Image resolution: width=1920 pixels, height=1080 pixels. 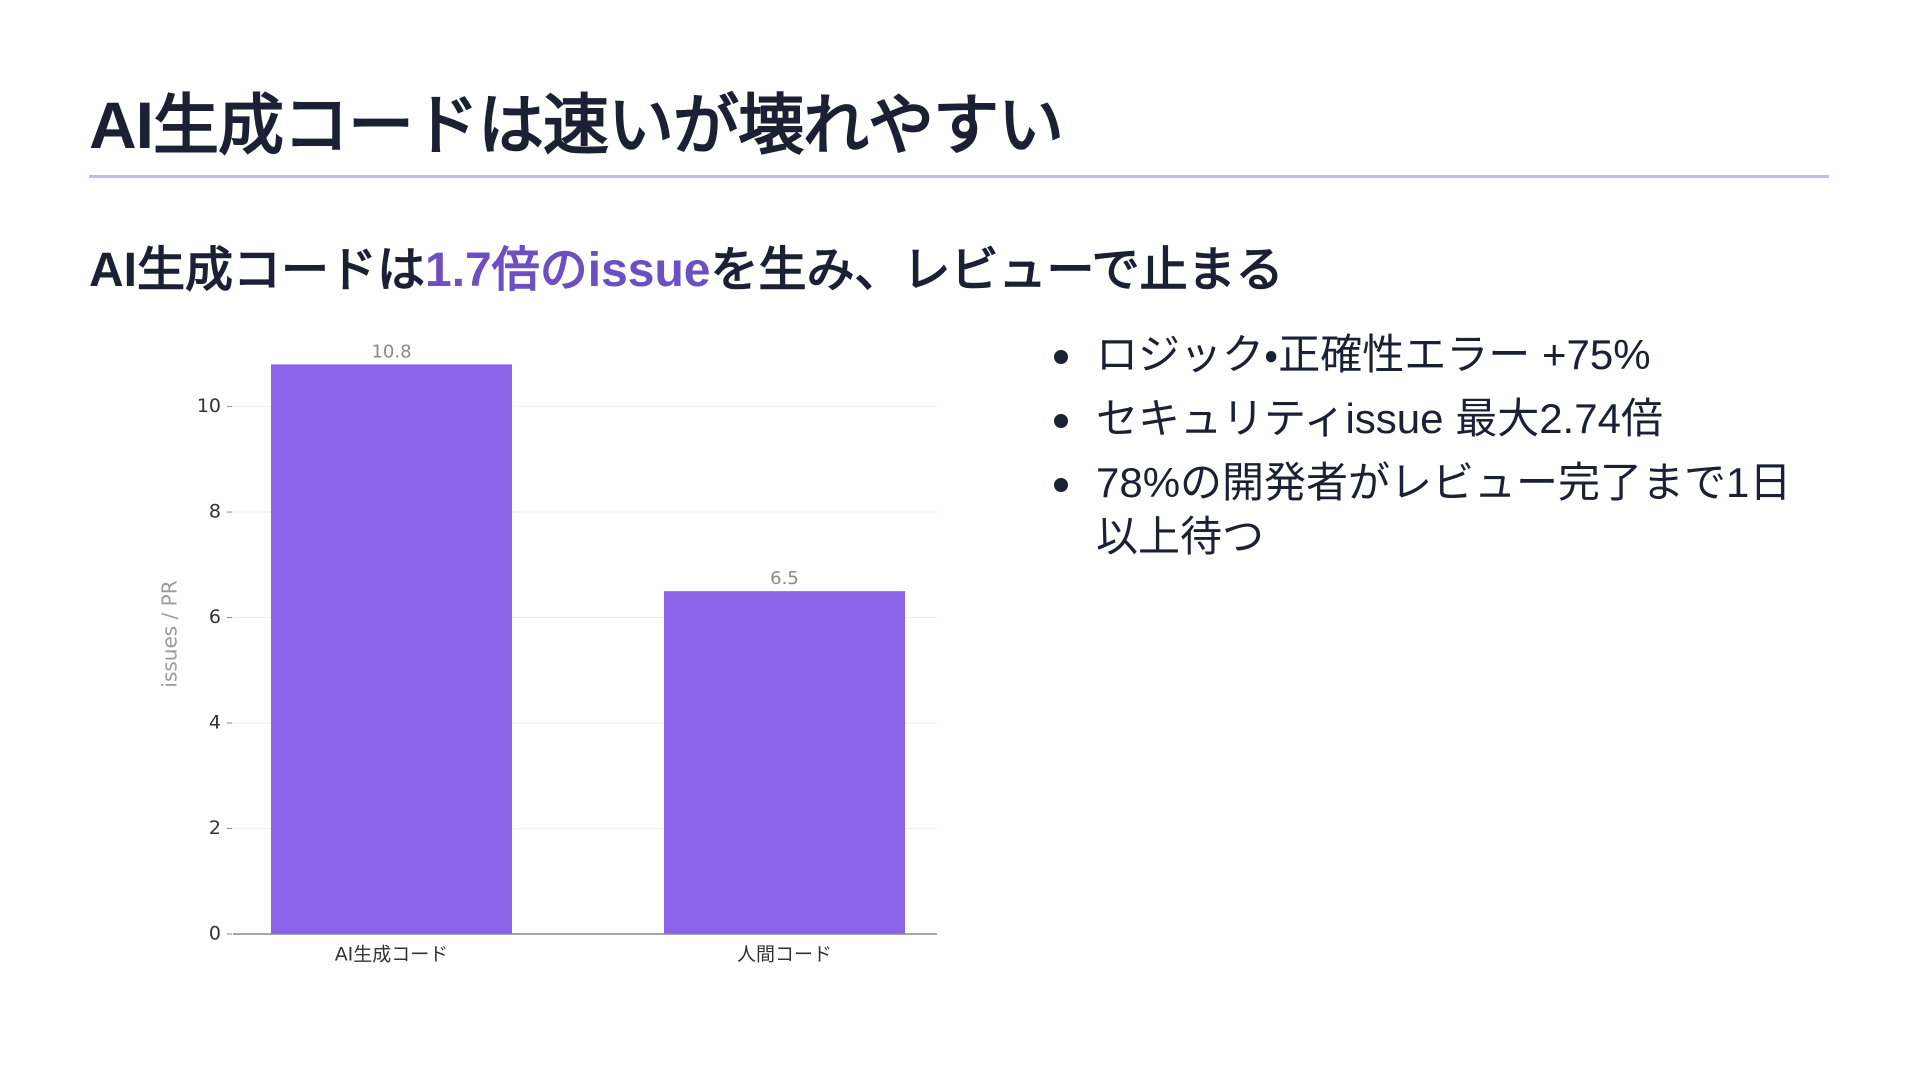 What do you see at coordinates (215, 723) in the screenshot?
I see `y-tick-label: 4` at bounding box center [215, 723].